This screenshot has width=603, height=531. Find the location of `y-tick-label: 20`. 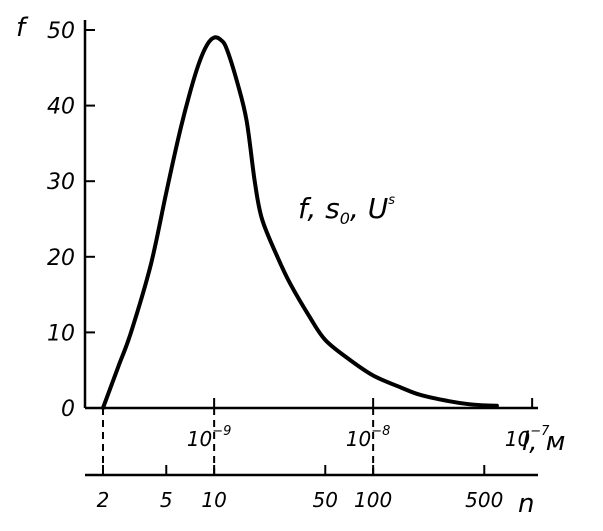

y-tick-label: 20 is located at coordinates (61, 258).